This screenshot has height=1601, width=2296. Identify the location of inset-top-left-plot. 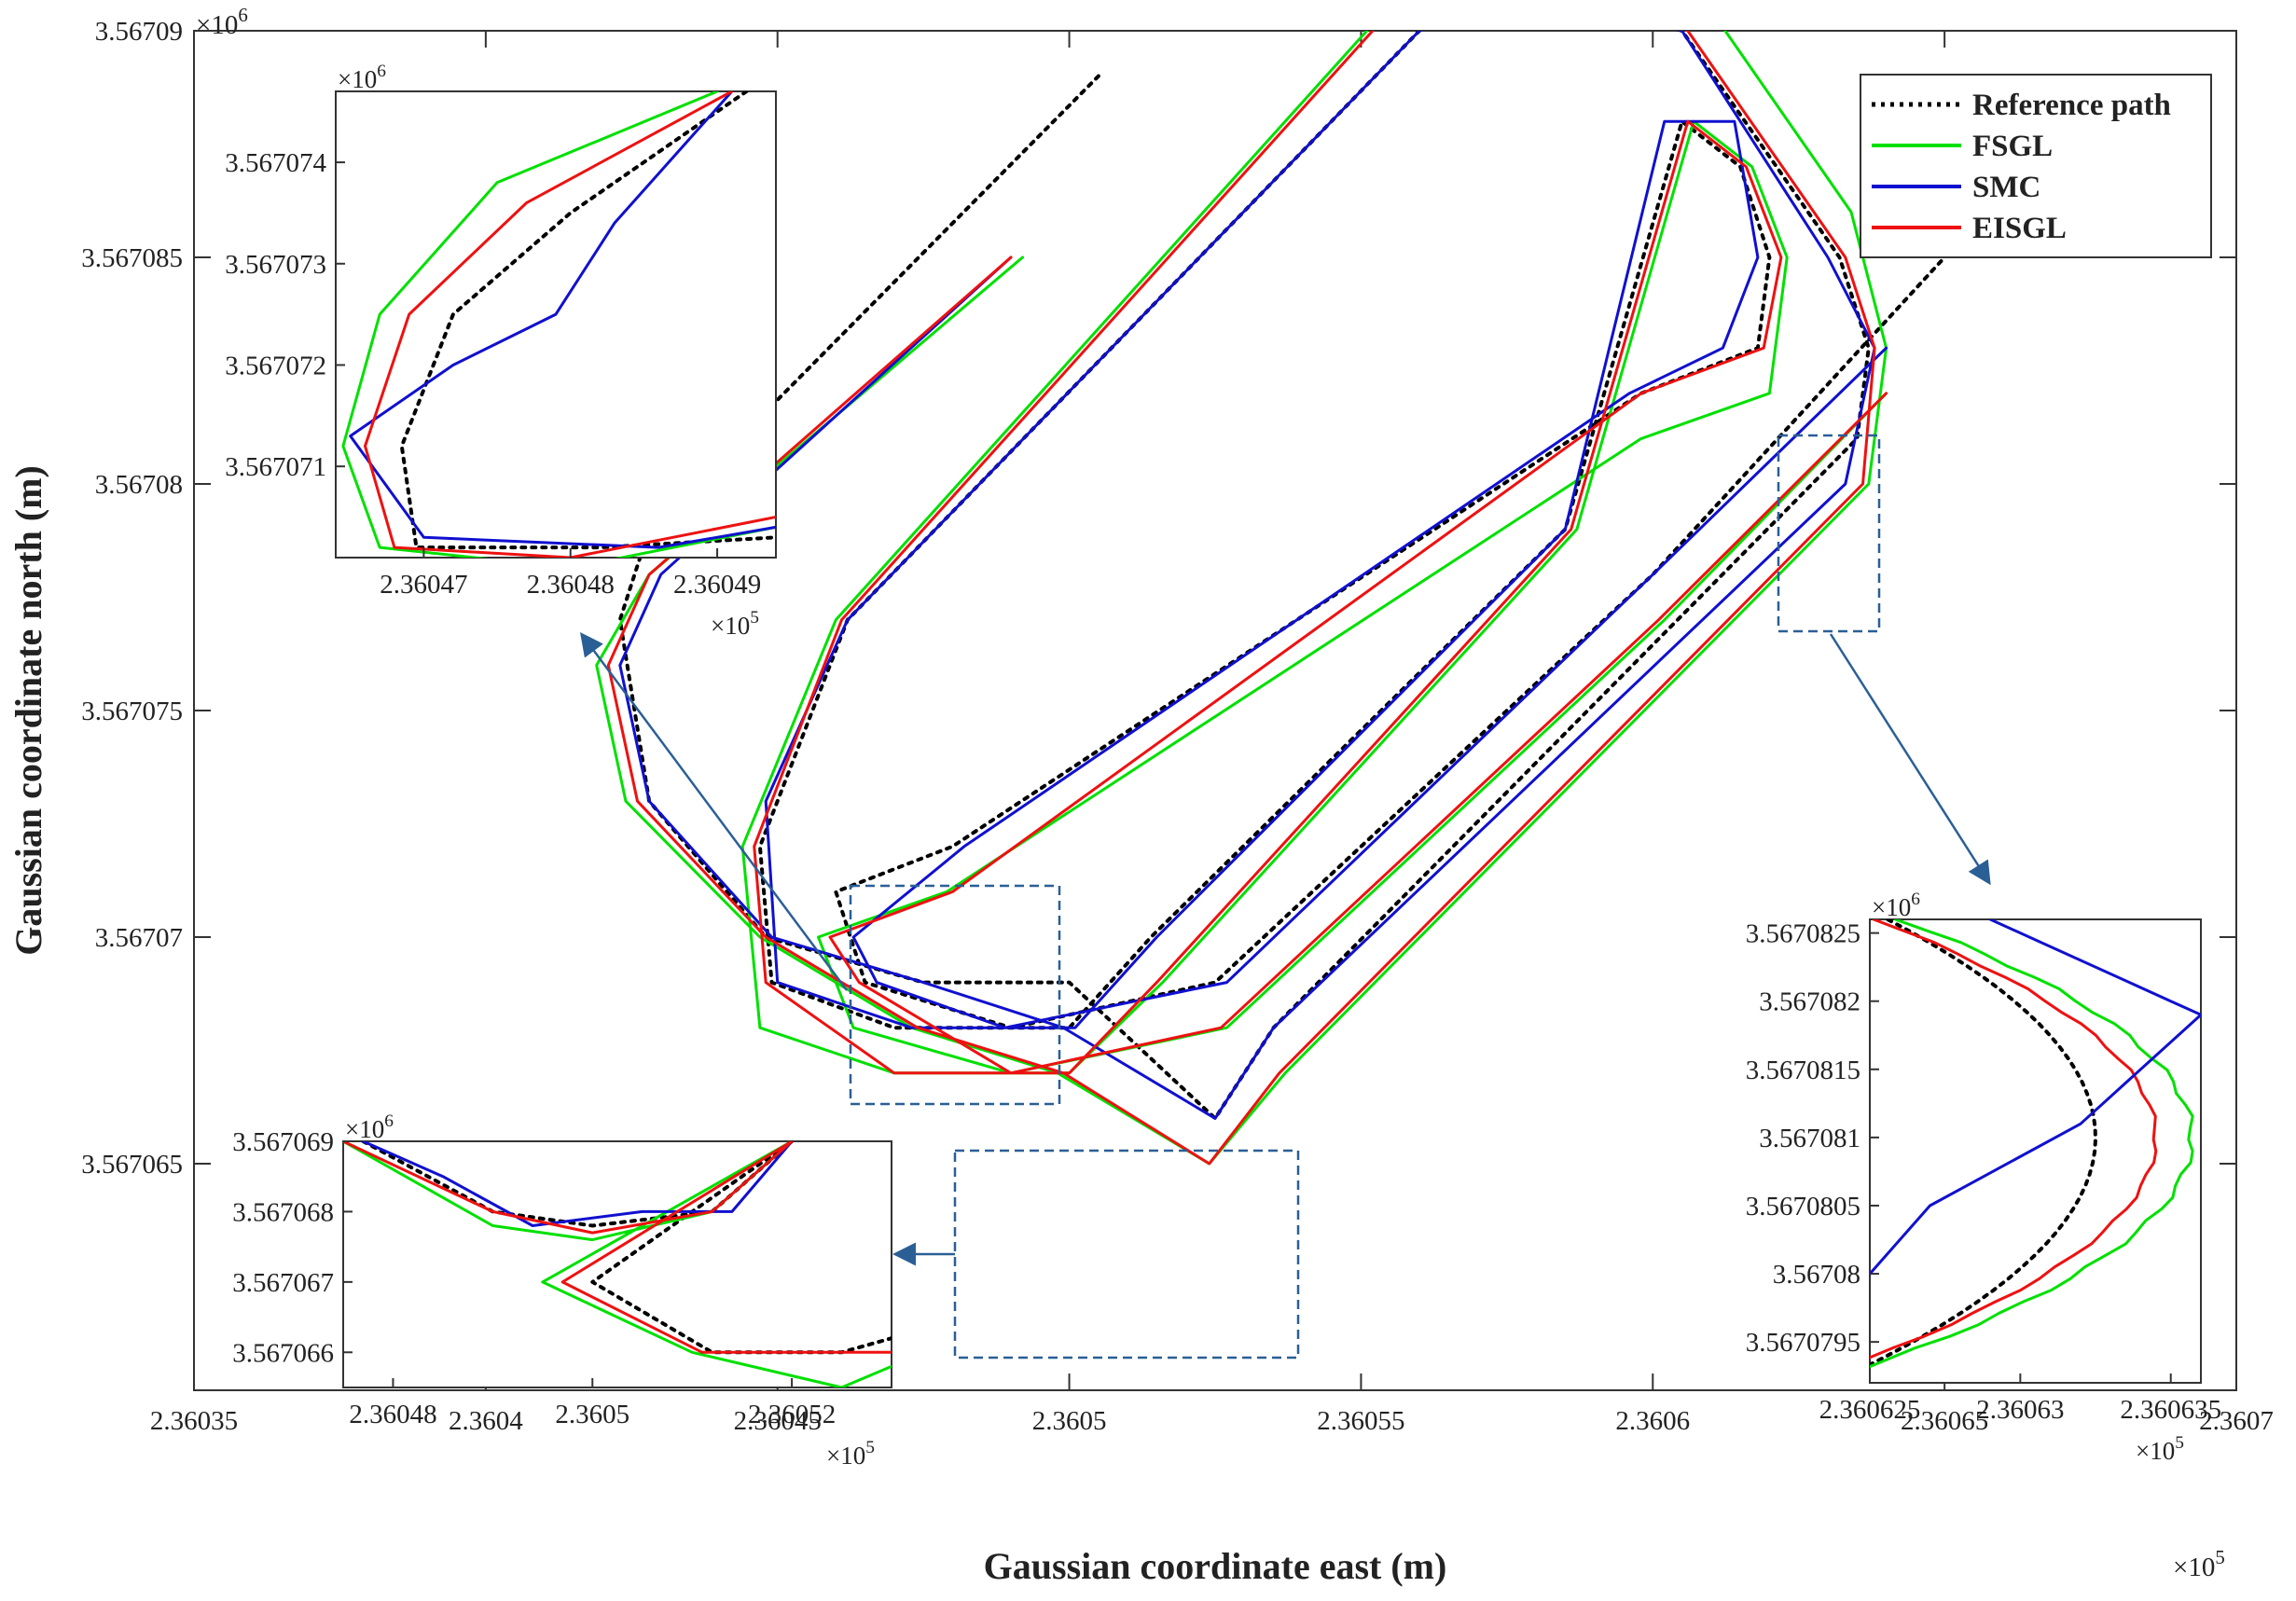
(558, 324).